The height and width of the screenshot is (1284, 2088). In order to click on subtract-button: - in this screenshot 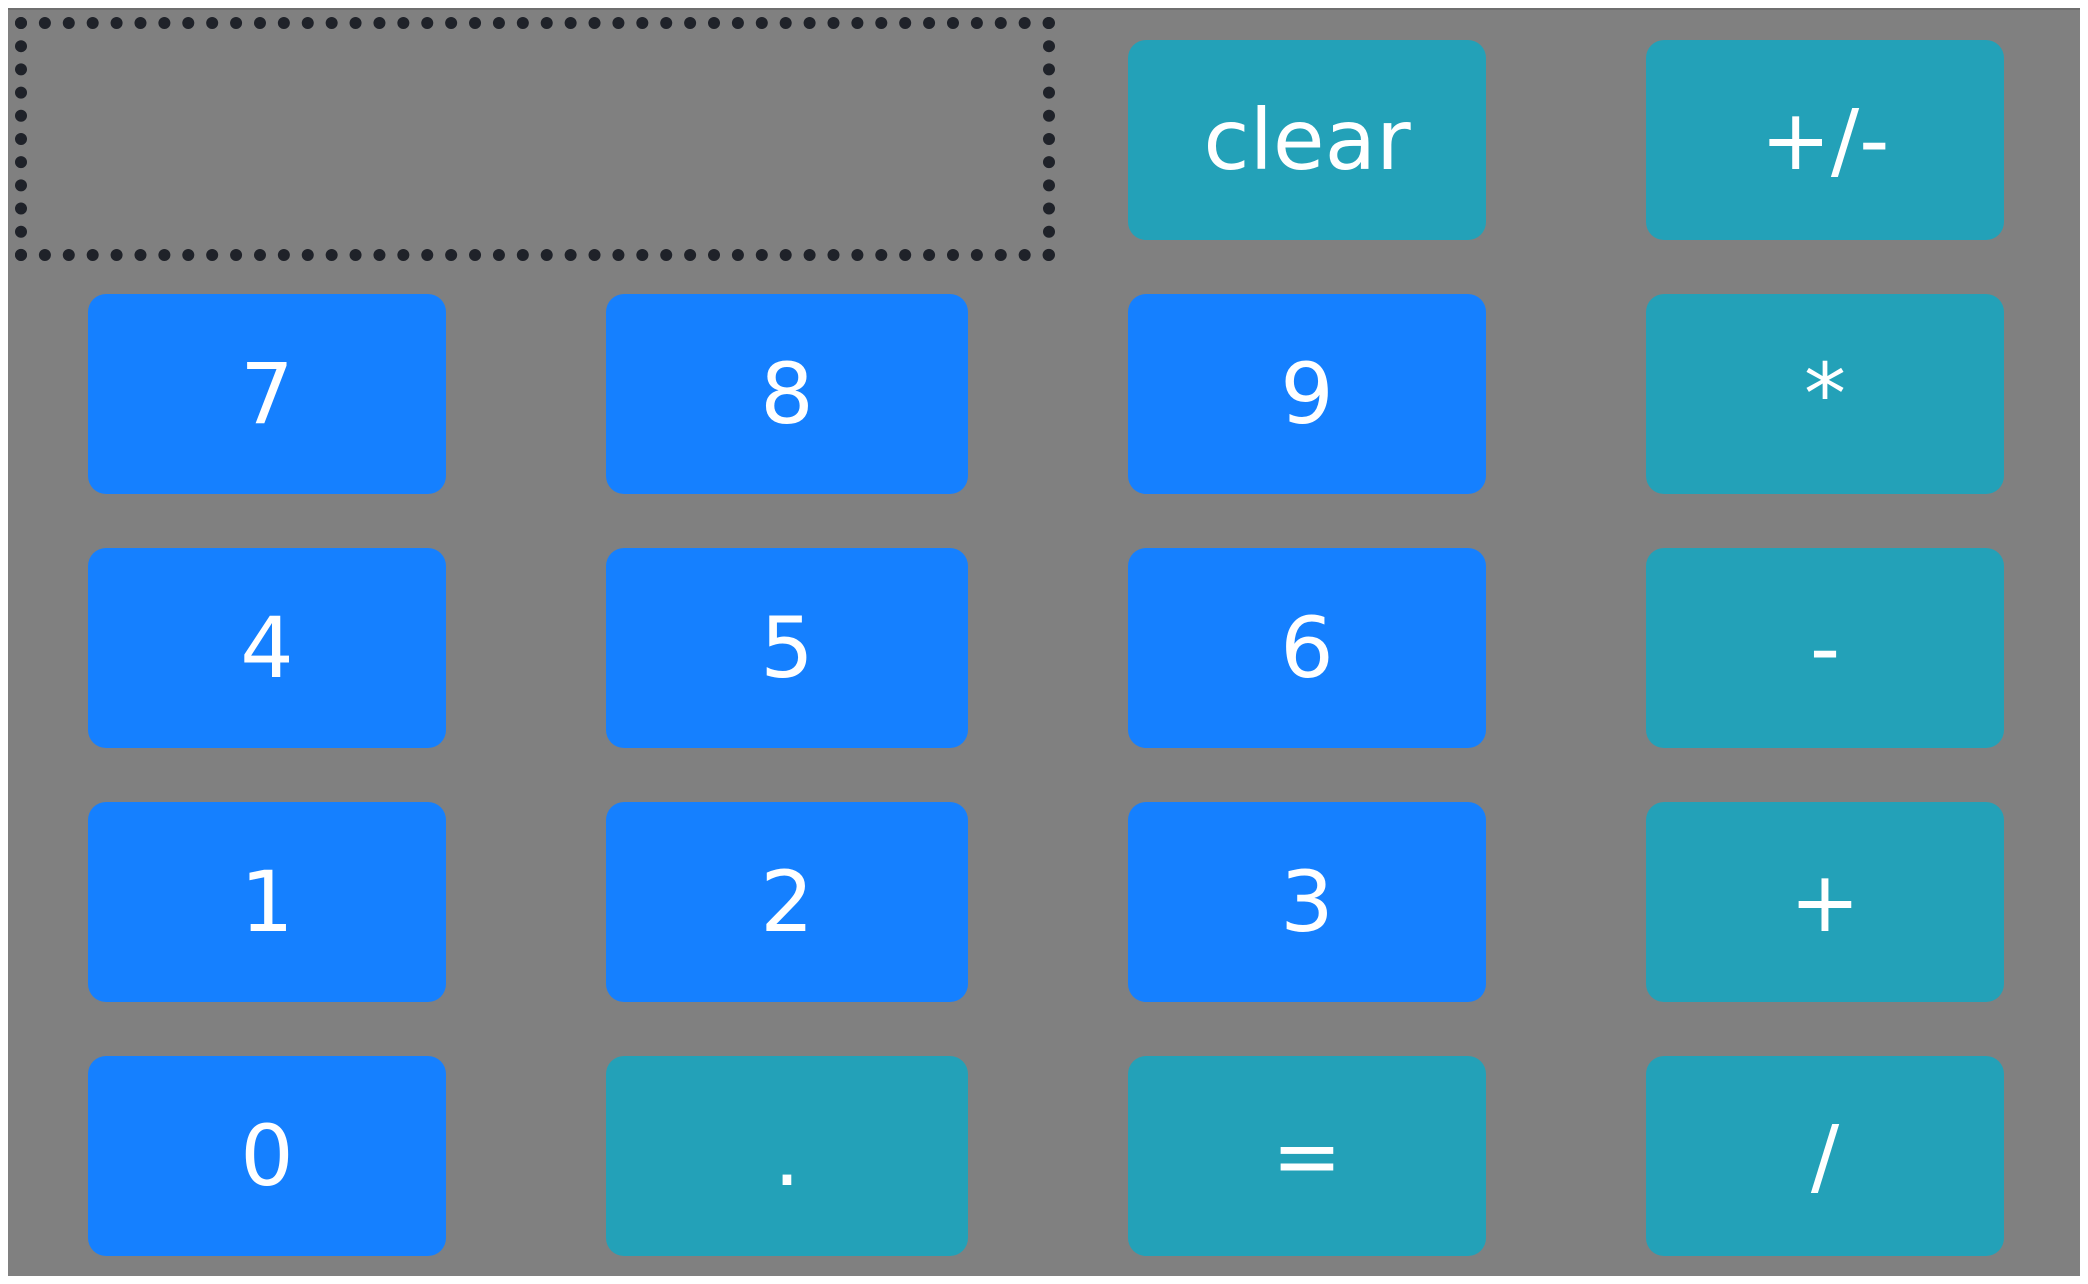, I will do `click(1825, 648)`.